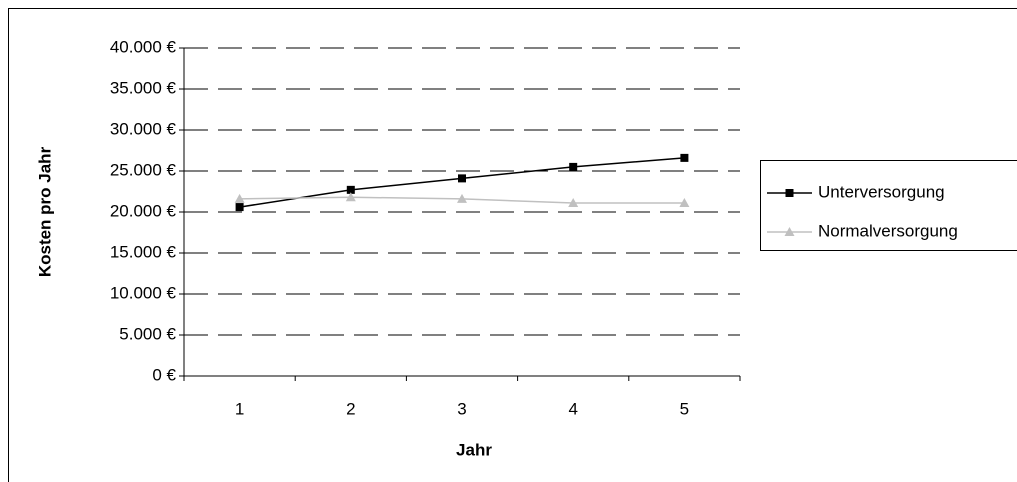  Describe the element at coordinates (143, 251) in the screenshot. I see `y-tick-label: 15.000 €` at that location.